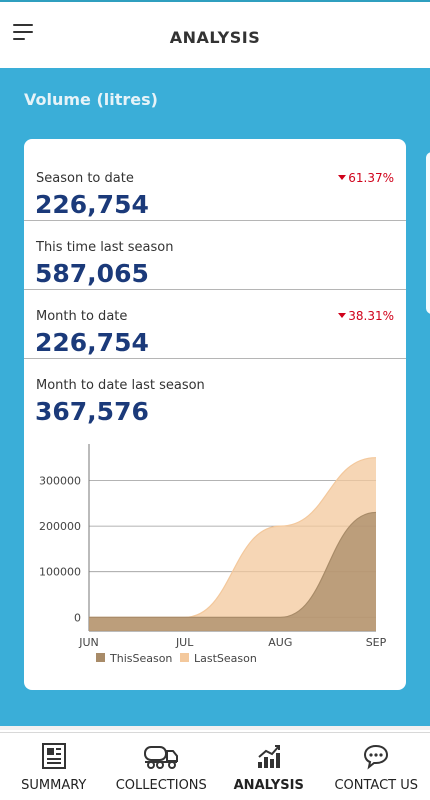 Image resolution: width=430 pixels, height=800 pixels. I want to click on bottom-nav: SUMMARY COLLECTIONS ANALYSIS, so click(215, 766).